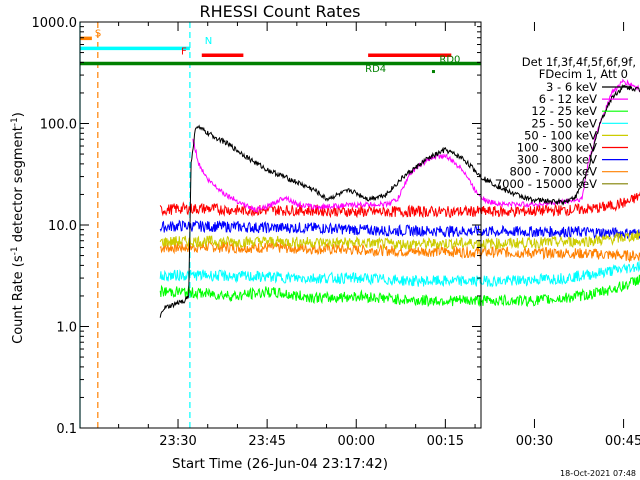 This screenshot has width=640, height=480. I want to click on x-tick-label-2: 00:00, so click(356, 441).